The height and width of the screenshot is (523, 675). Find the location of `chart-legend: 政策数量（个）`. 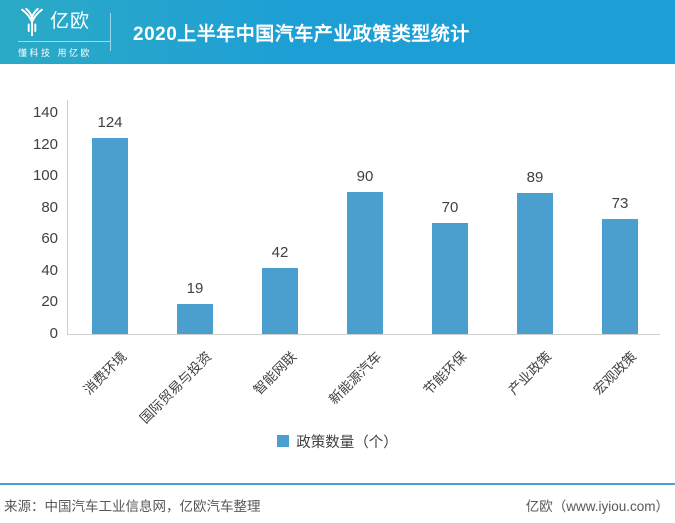

chart-legend: 政策数量（个） is located at coordinates (337, 441).